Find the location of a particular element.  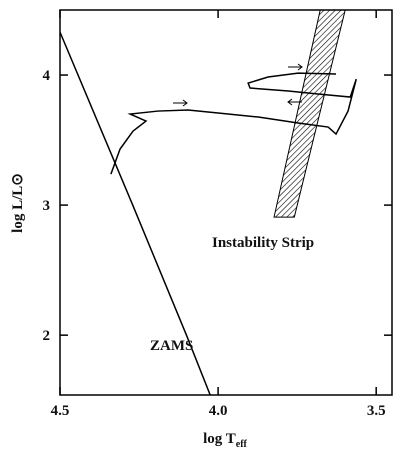

y-tick-label: 3 is located at coordinates (47, 206).